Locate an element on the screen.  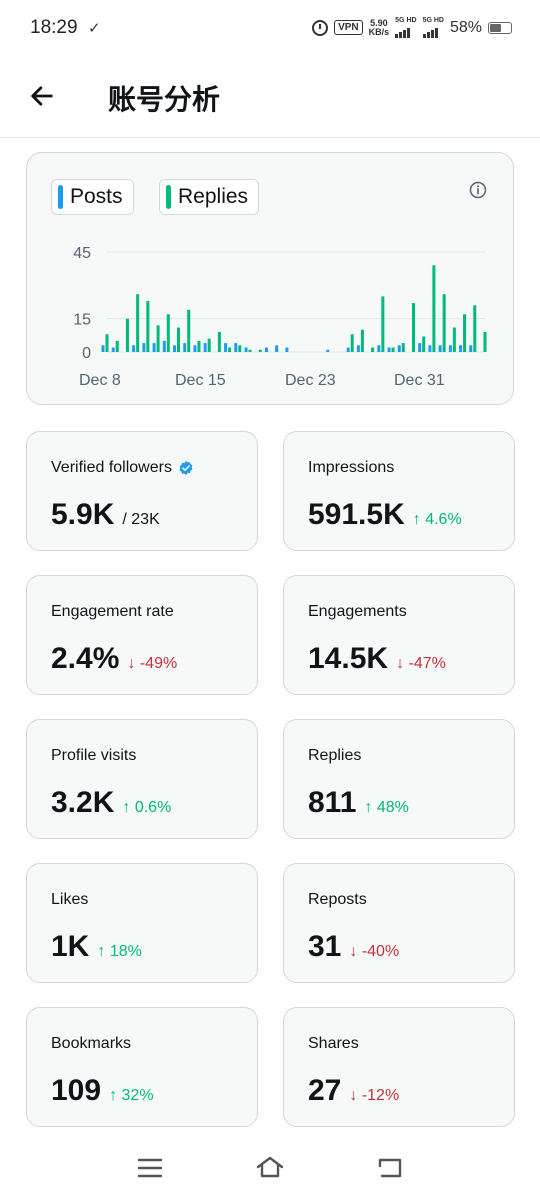
stat-label-text: Likes is located at coordinates (70, 899).